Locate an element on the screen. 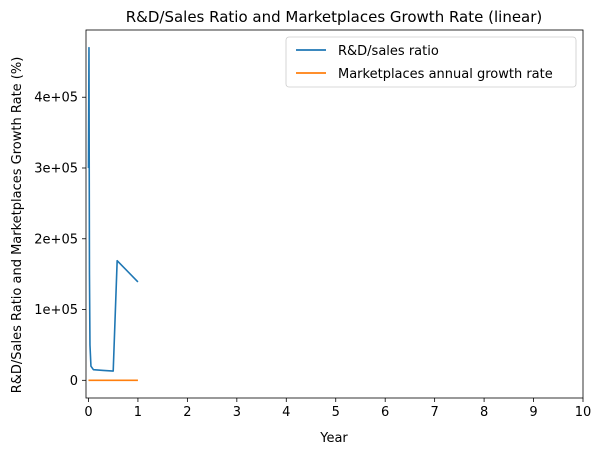  y-tick-label: 0 is located at coordinates (74, 381).